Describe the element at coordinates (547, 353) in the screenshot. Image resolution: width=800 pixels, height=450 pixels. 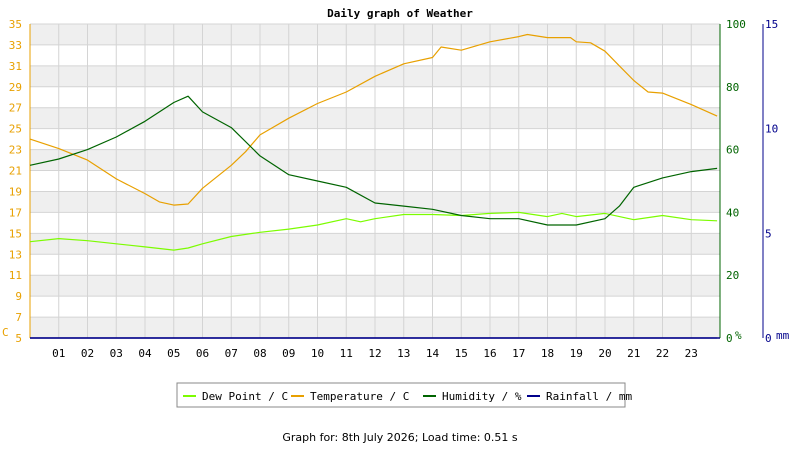
I see `x-tick-label: 18` at that location.